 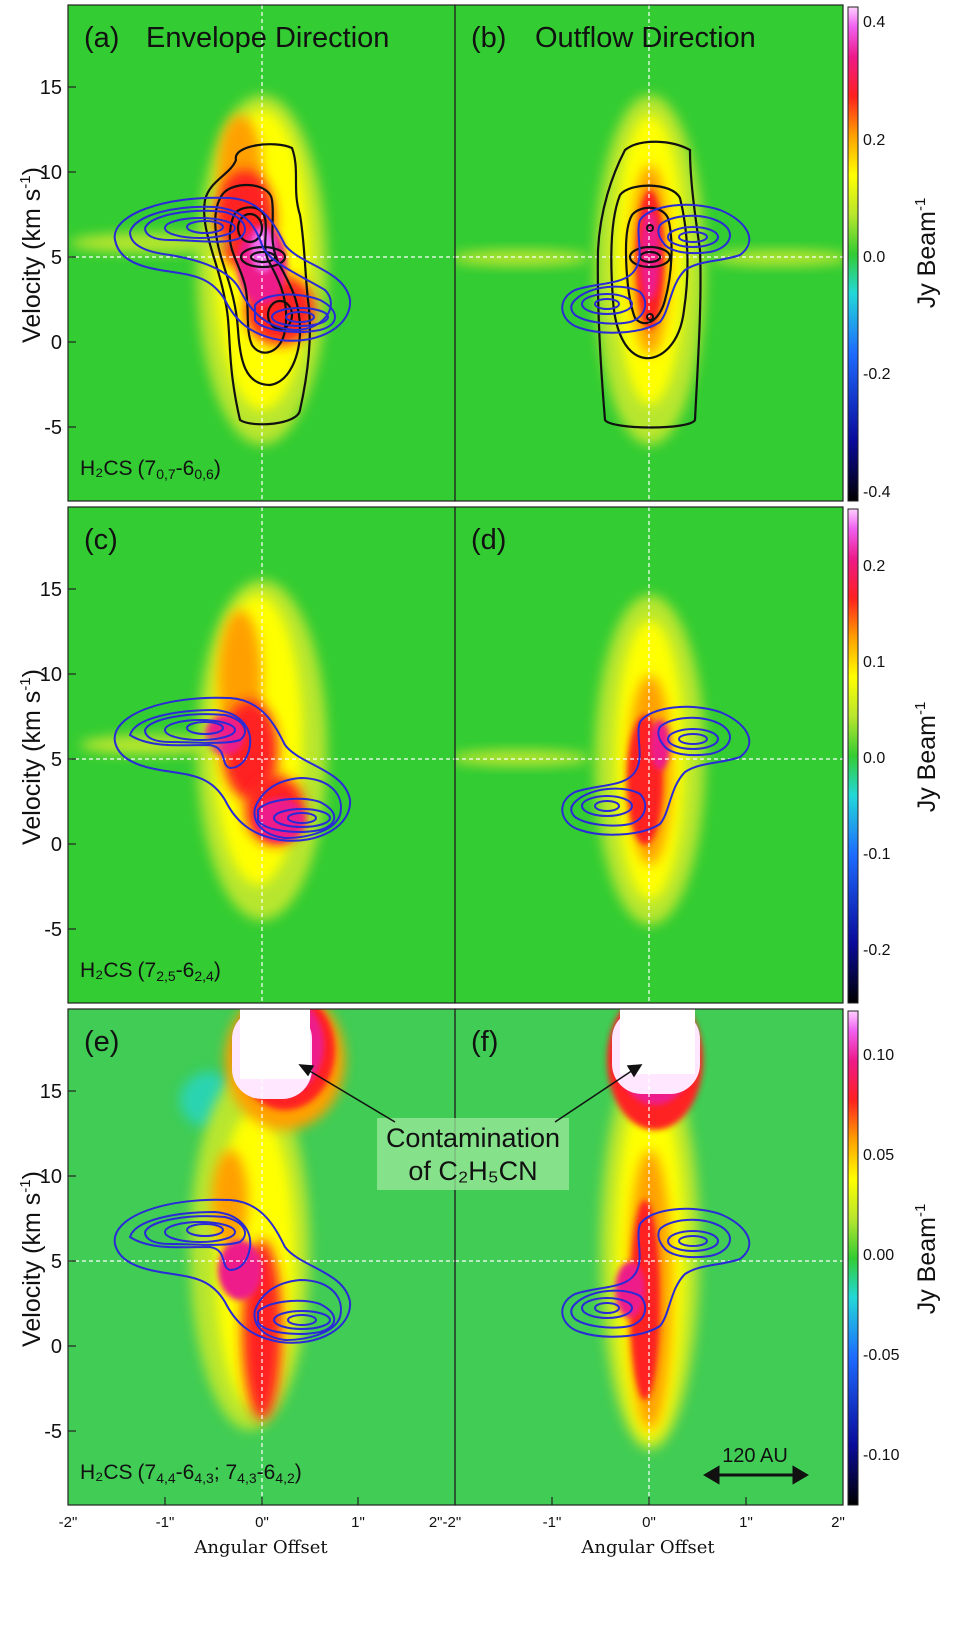 What do you see at coordinates (881, 1355) in the screenshot?
I see `svg-text: -0.05` at bounding box center [881, 1355].